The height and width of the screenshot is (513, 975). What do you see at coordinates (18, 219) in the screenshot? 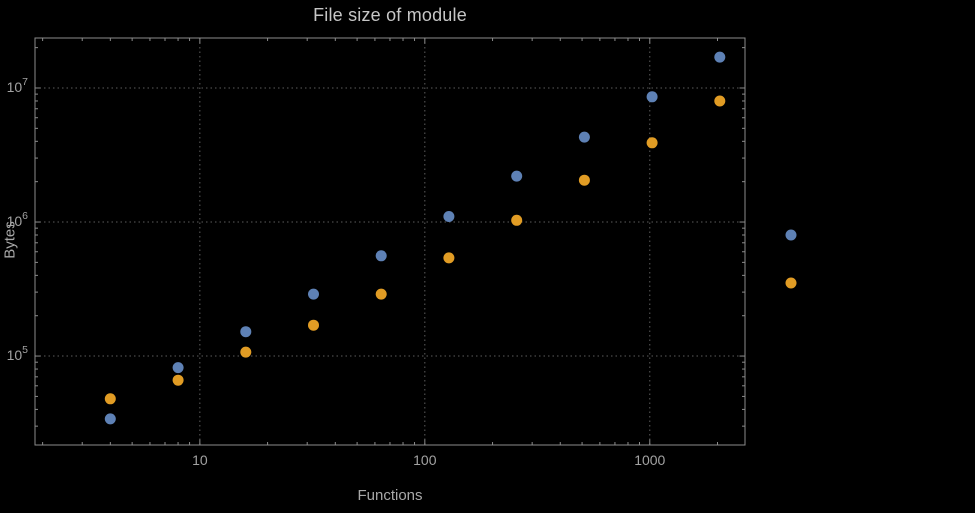
I see `y-tick-label: 10⁶` at bounding box center [18, 219].